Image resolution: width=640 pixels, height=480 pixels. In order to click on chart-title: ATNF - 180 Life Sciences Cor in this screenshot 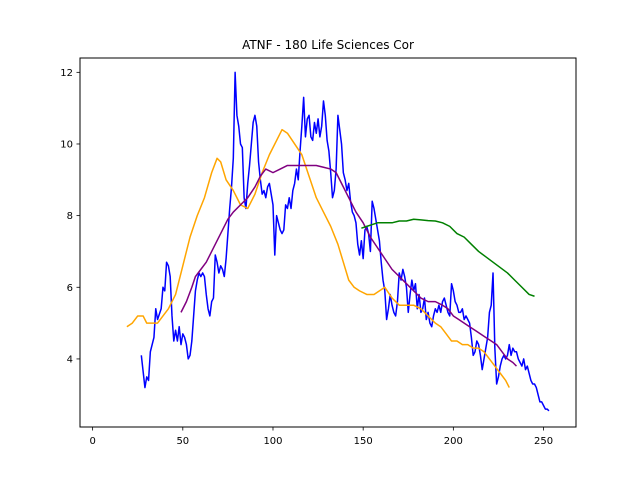, I will do `click(328, 45)`.